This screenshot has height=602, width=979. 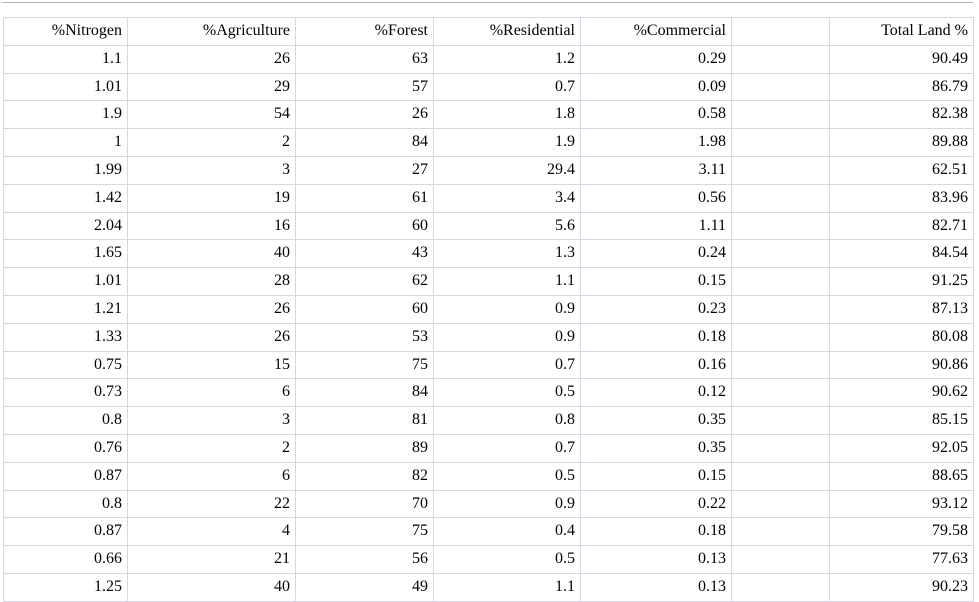 What do you see at coordinates (507, 31) in the screenshot?
I see `column-header: %Residential` at bounding box center [507, 31].